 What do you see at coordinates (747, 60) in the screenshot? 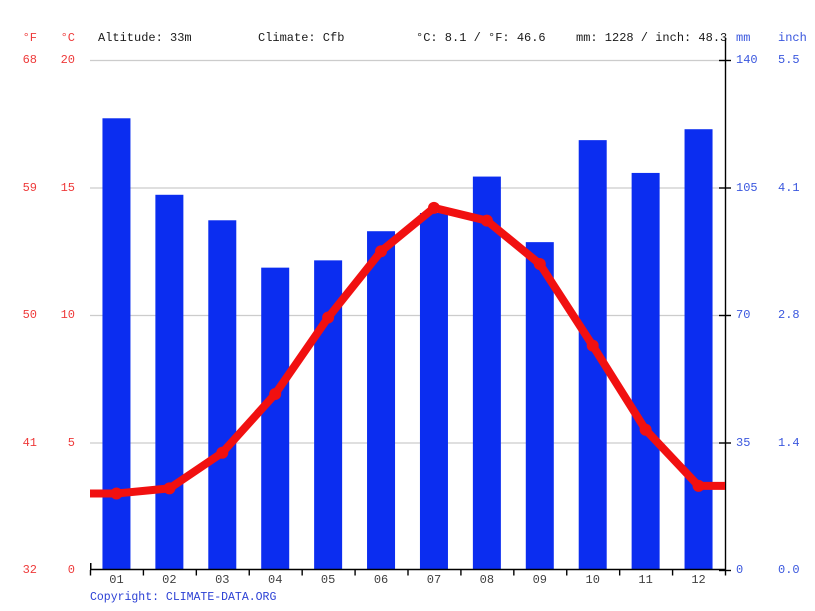
I see `mm-tick-label: 140` at bounding box center [747, 60].